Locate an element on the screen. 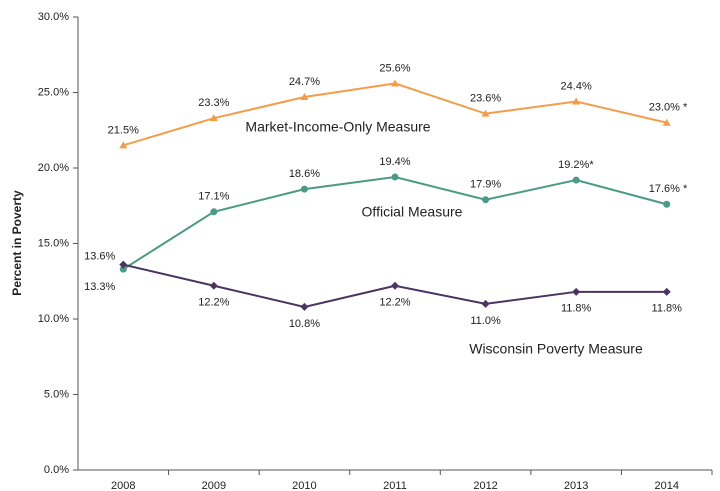 The image size is (720, 491). data-label: 18.6% is located at coordinates (304, 174).